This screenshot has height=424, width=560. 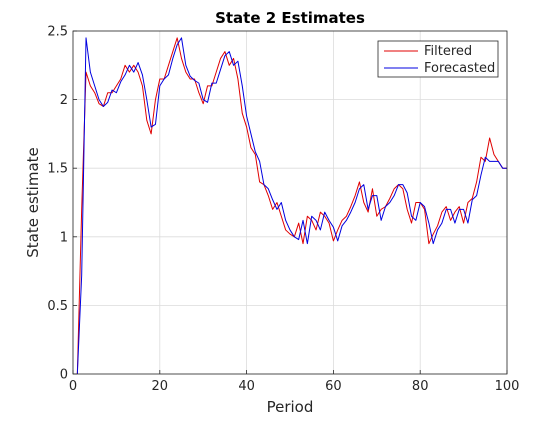 What do you see at coordinates (160, 386) in the screenshot?
I see `x-tick-label: 20` at bounding box center [160, 386].